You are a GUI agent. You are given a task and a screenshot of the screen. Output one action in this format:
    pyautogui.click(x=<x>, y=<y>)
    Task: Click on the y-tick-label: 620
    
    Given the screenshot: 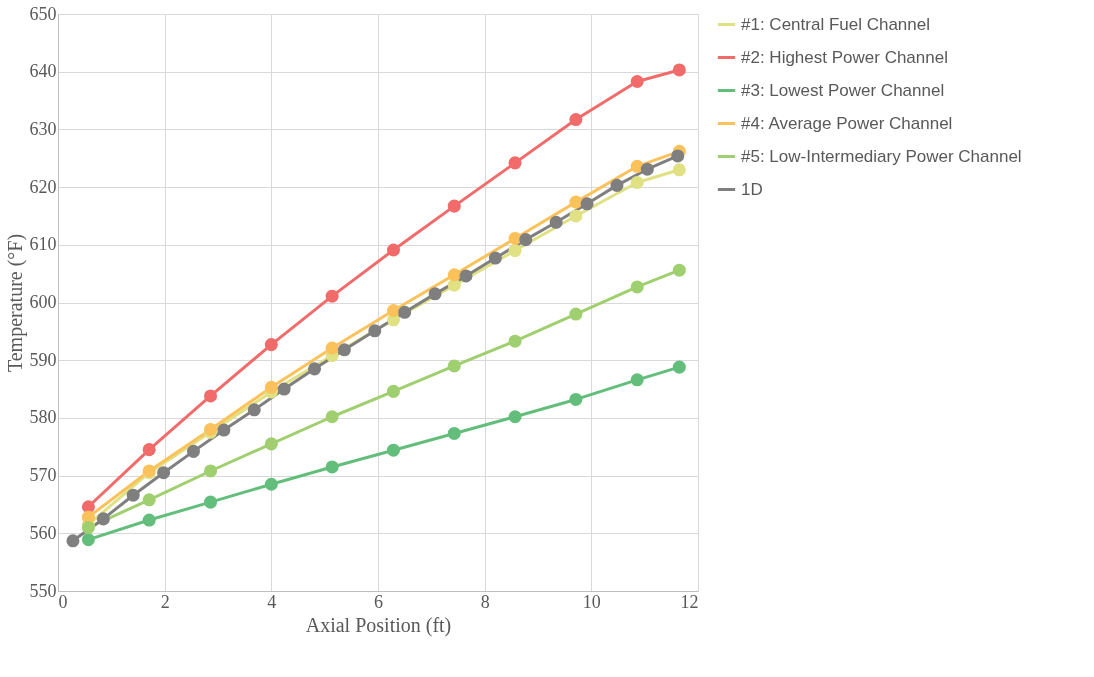 What is the action you would take?
    pyautogui.click(x=43, y=186)
    